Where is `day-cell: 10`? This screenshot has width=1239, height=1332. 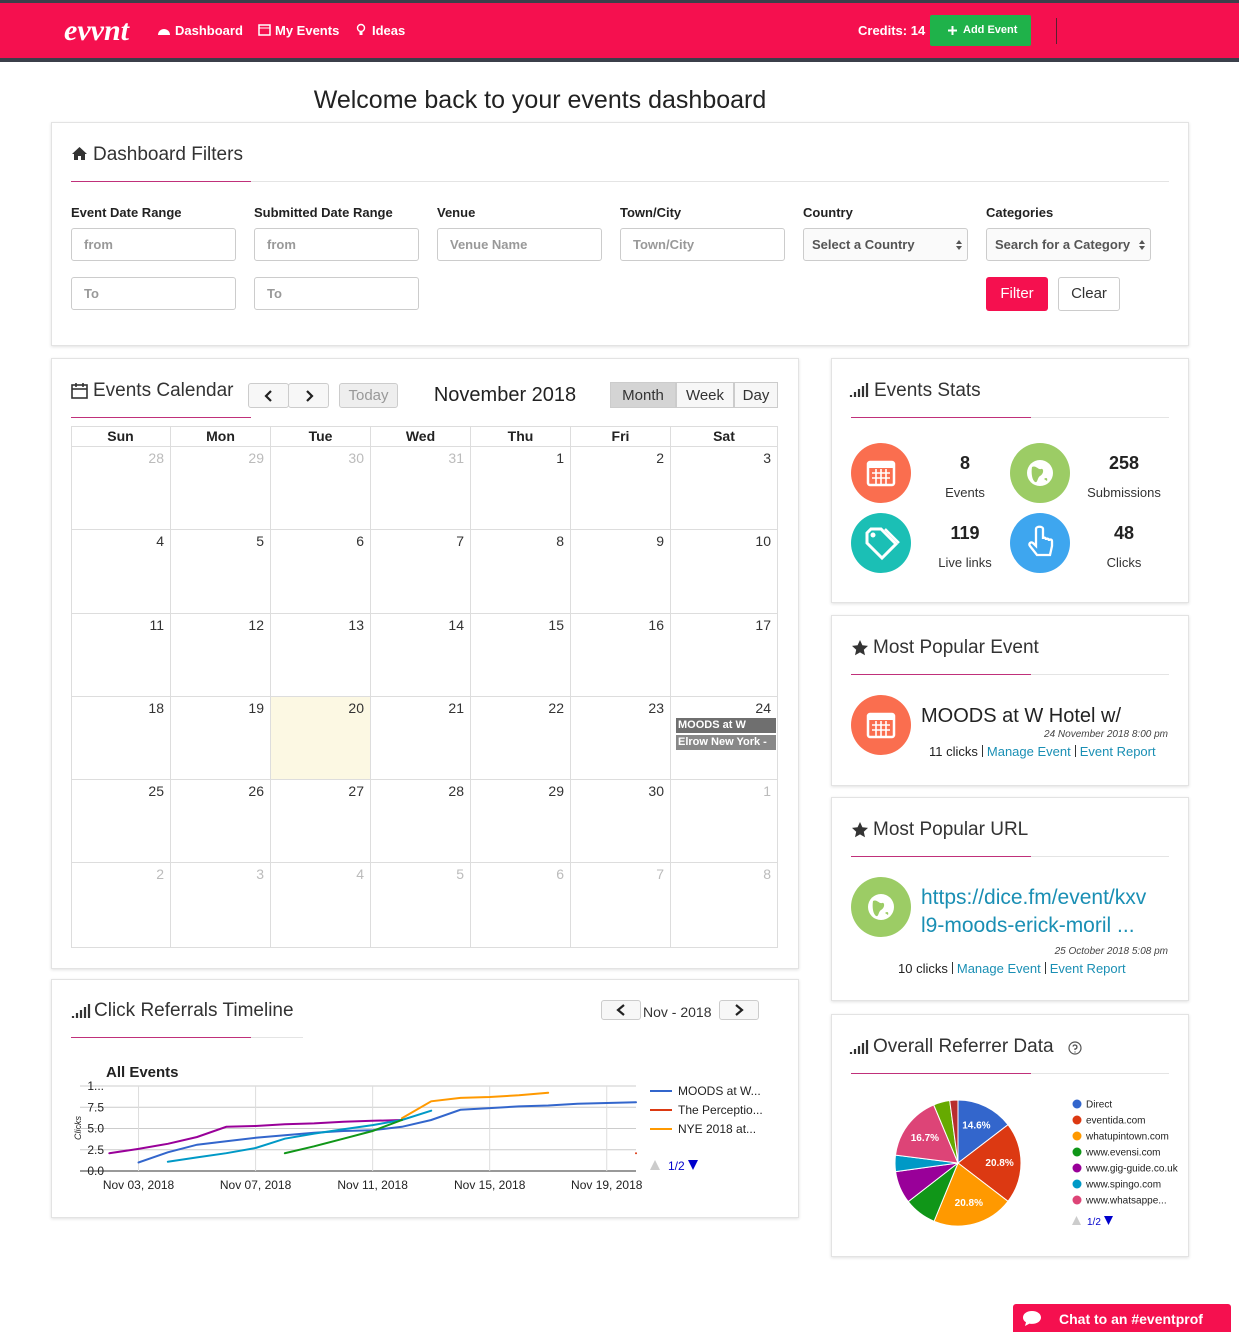 day-cell: 10 is located at coordinates (724, 572).